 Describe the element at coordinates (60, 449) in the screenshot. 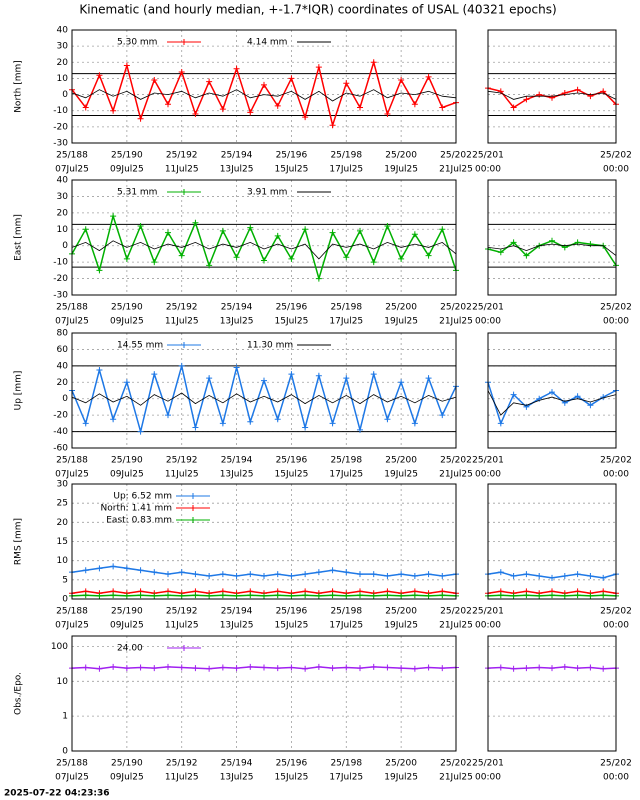

I see `y-tick-label: -60` at that location.